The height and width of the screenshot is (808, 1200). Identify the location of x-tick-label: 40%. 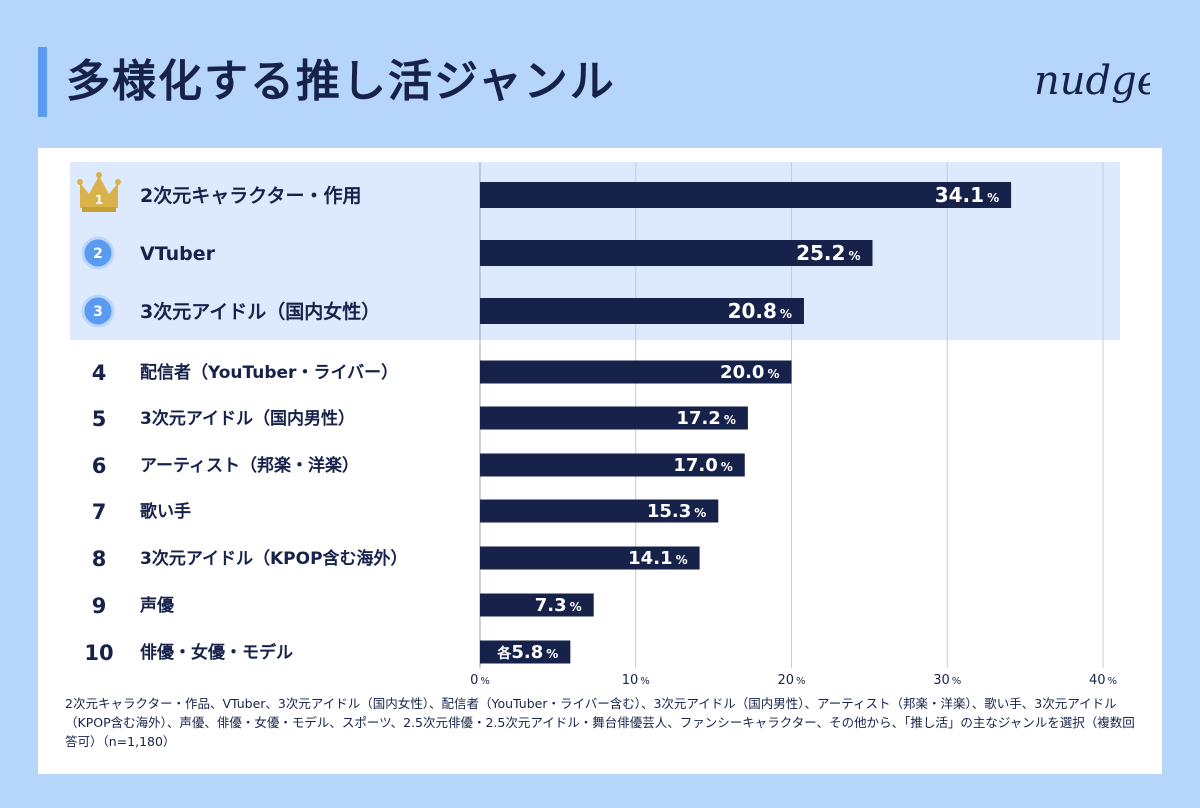
(1103, 680).